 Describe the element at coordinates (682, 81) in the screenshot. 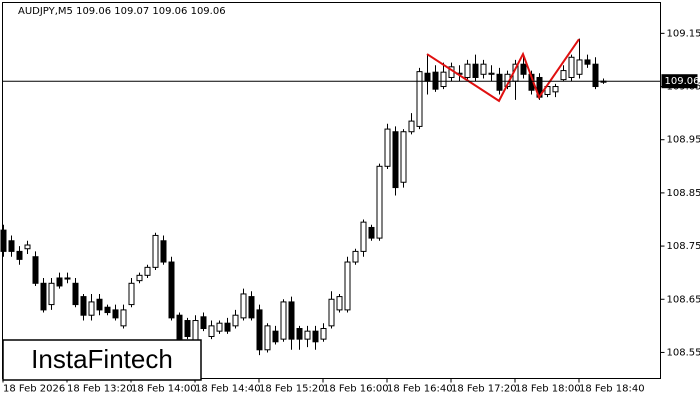

I see `last-price-label: 109.06` at that location.